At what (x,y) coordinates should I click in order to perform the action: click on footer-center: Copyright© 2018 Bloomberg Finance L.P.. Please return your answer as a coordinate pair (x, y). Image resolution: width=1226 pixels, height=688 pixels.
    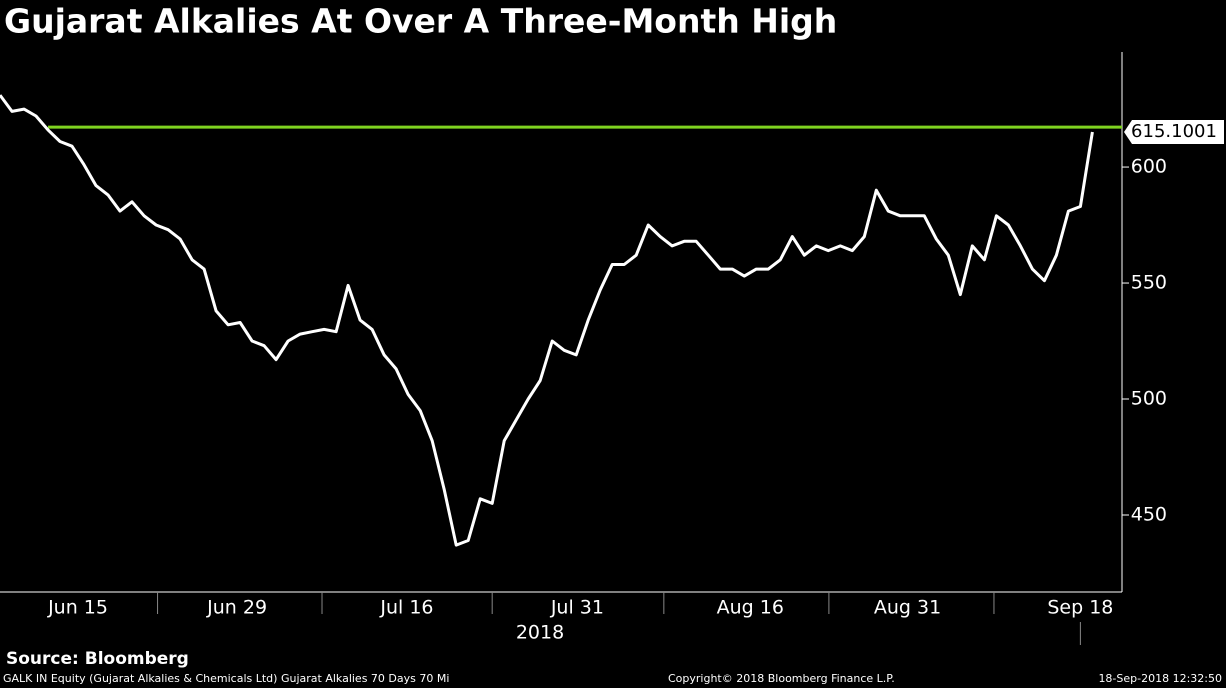
    Looking at the image, I should click on (781, 678).